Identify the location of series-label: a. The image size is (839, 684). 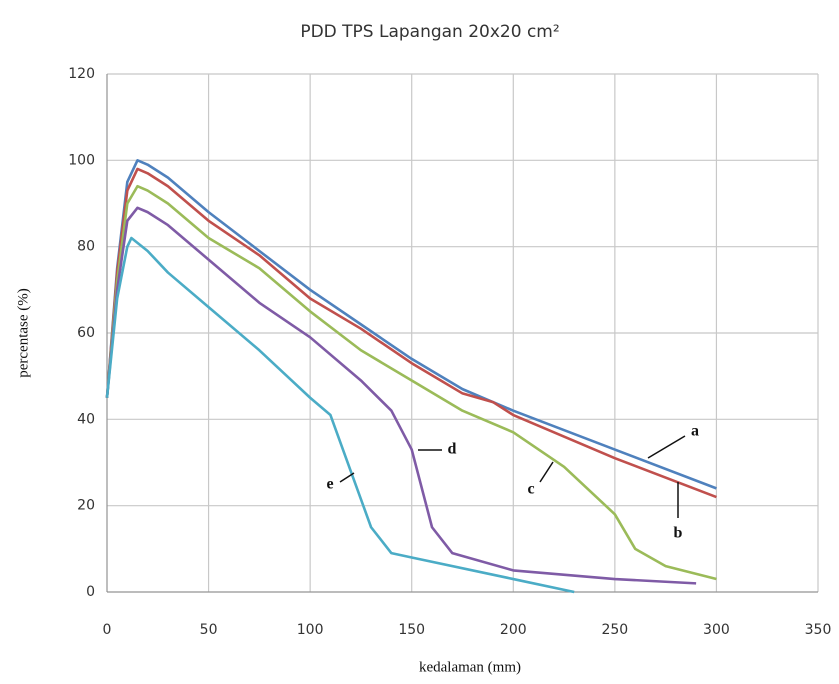
(695, 431).